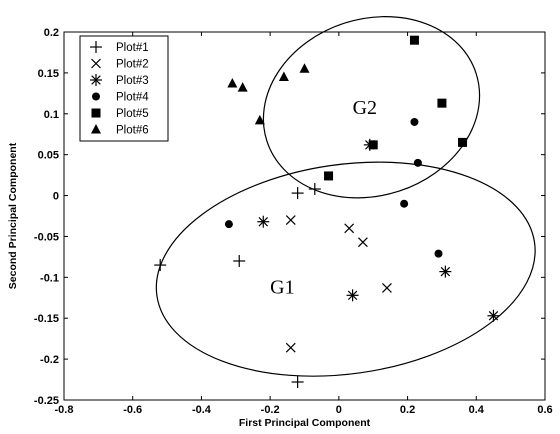 This screenshot has width=560, height=434. I want to click on legend-label: Plot#3, so click(132, 81).